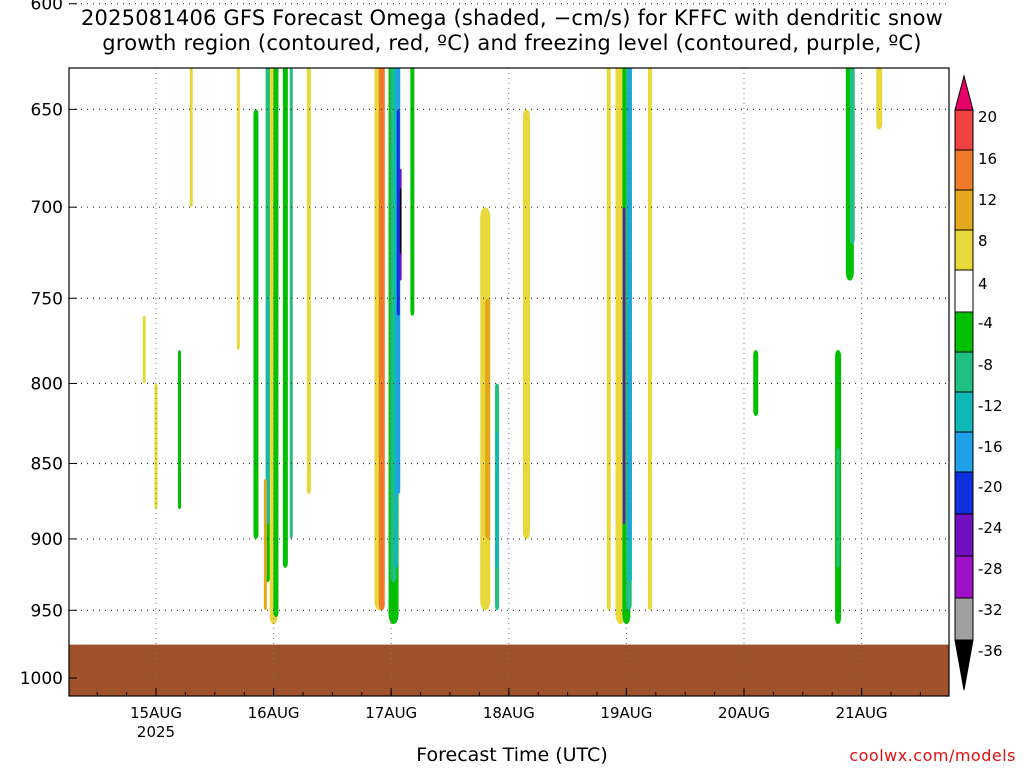 This screenshot has width=1024, height=768. I want to click on y-tick-label: 1000, so click(41, 679).